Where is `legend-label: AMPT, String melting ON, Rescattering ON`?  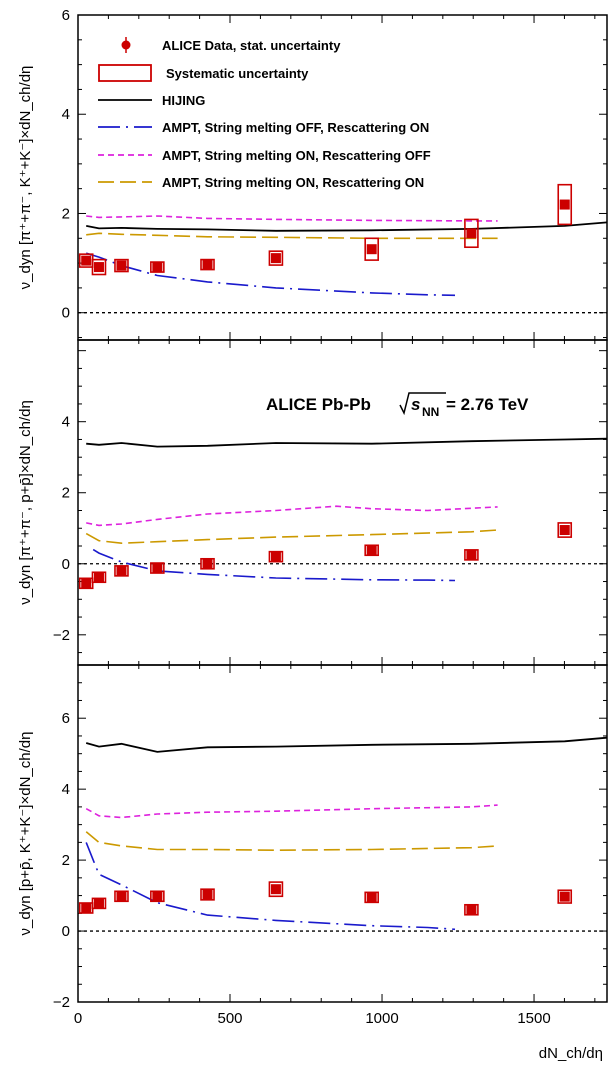
legend-label: AMPT, String melting ON, Rescattering ON is located at coordinates (293, 182).